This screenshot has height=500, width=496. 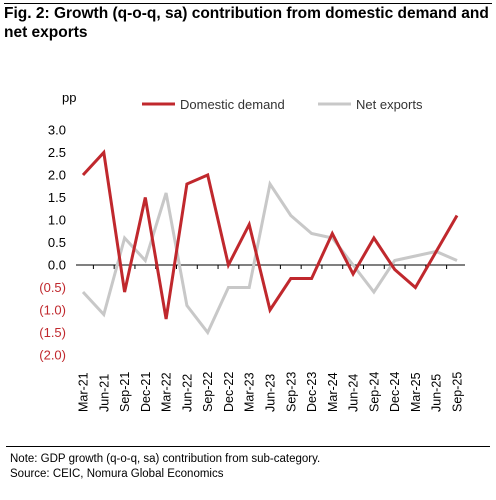 I want to click on title-rule, so click(x=248, y=3).